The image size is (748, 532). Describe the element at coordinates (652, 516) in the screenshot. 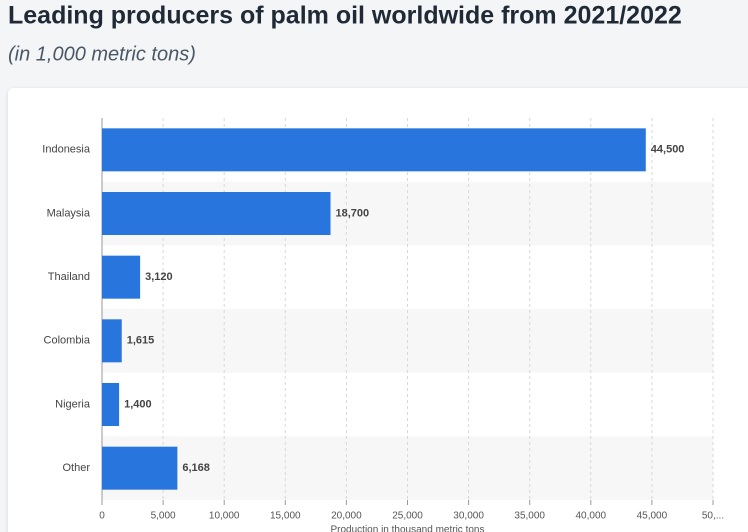

I see `x-tick-label: 45,000` at that location.